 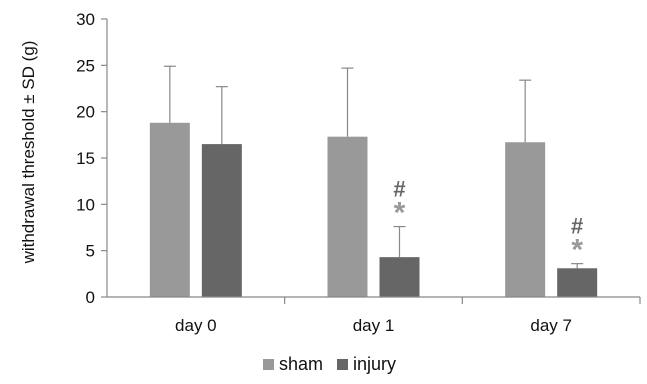 I want to click on y-tick-label: 5, so click(x=90, y=251).